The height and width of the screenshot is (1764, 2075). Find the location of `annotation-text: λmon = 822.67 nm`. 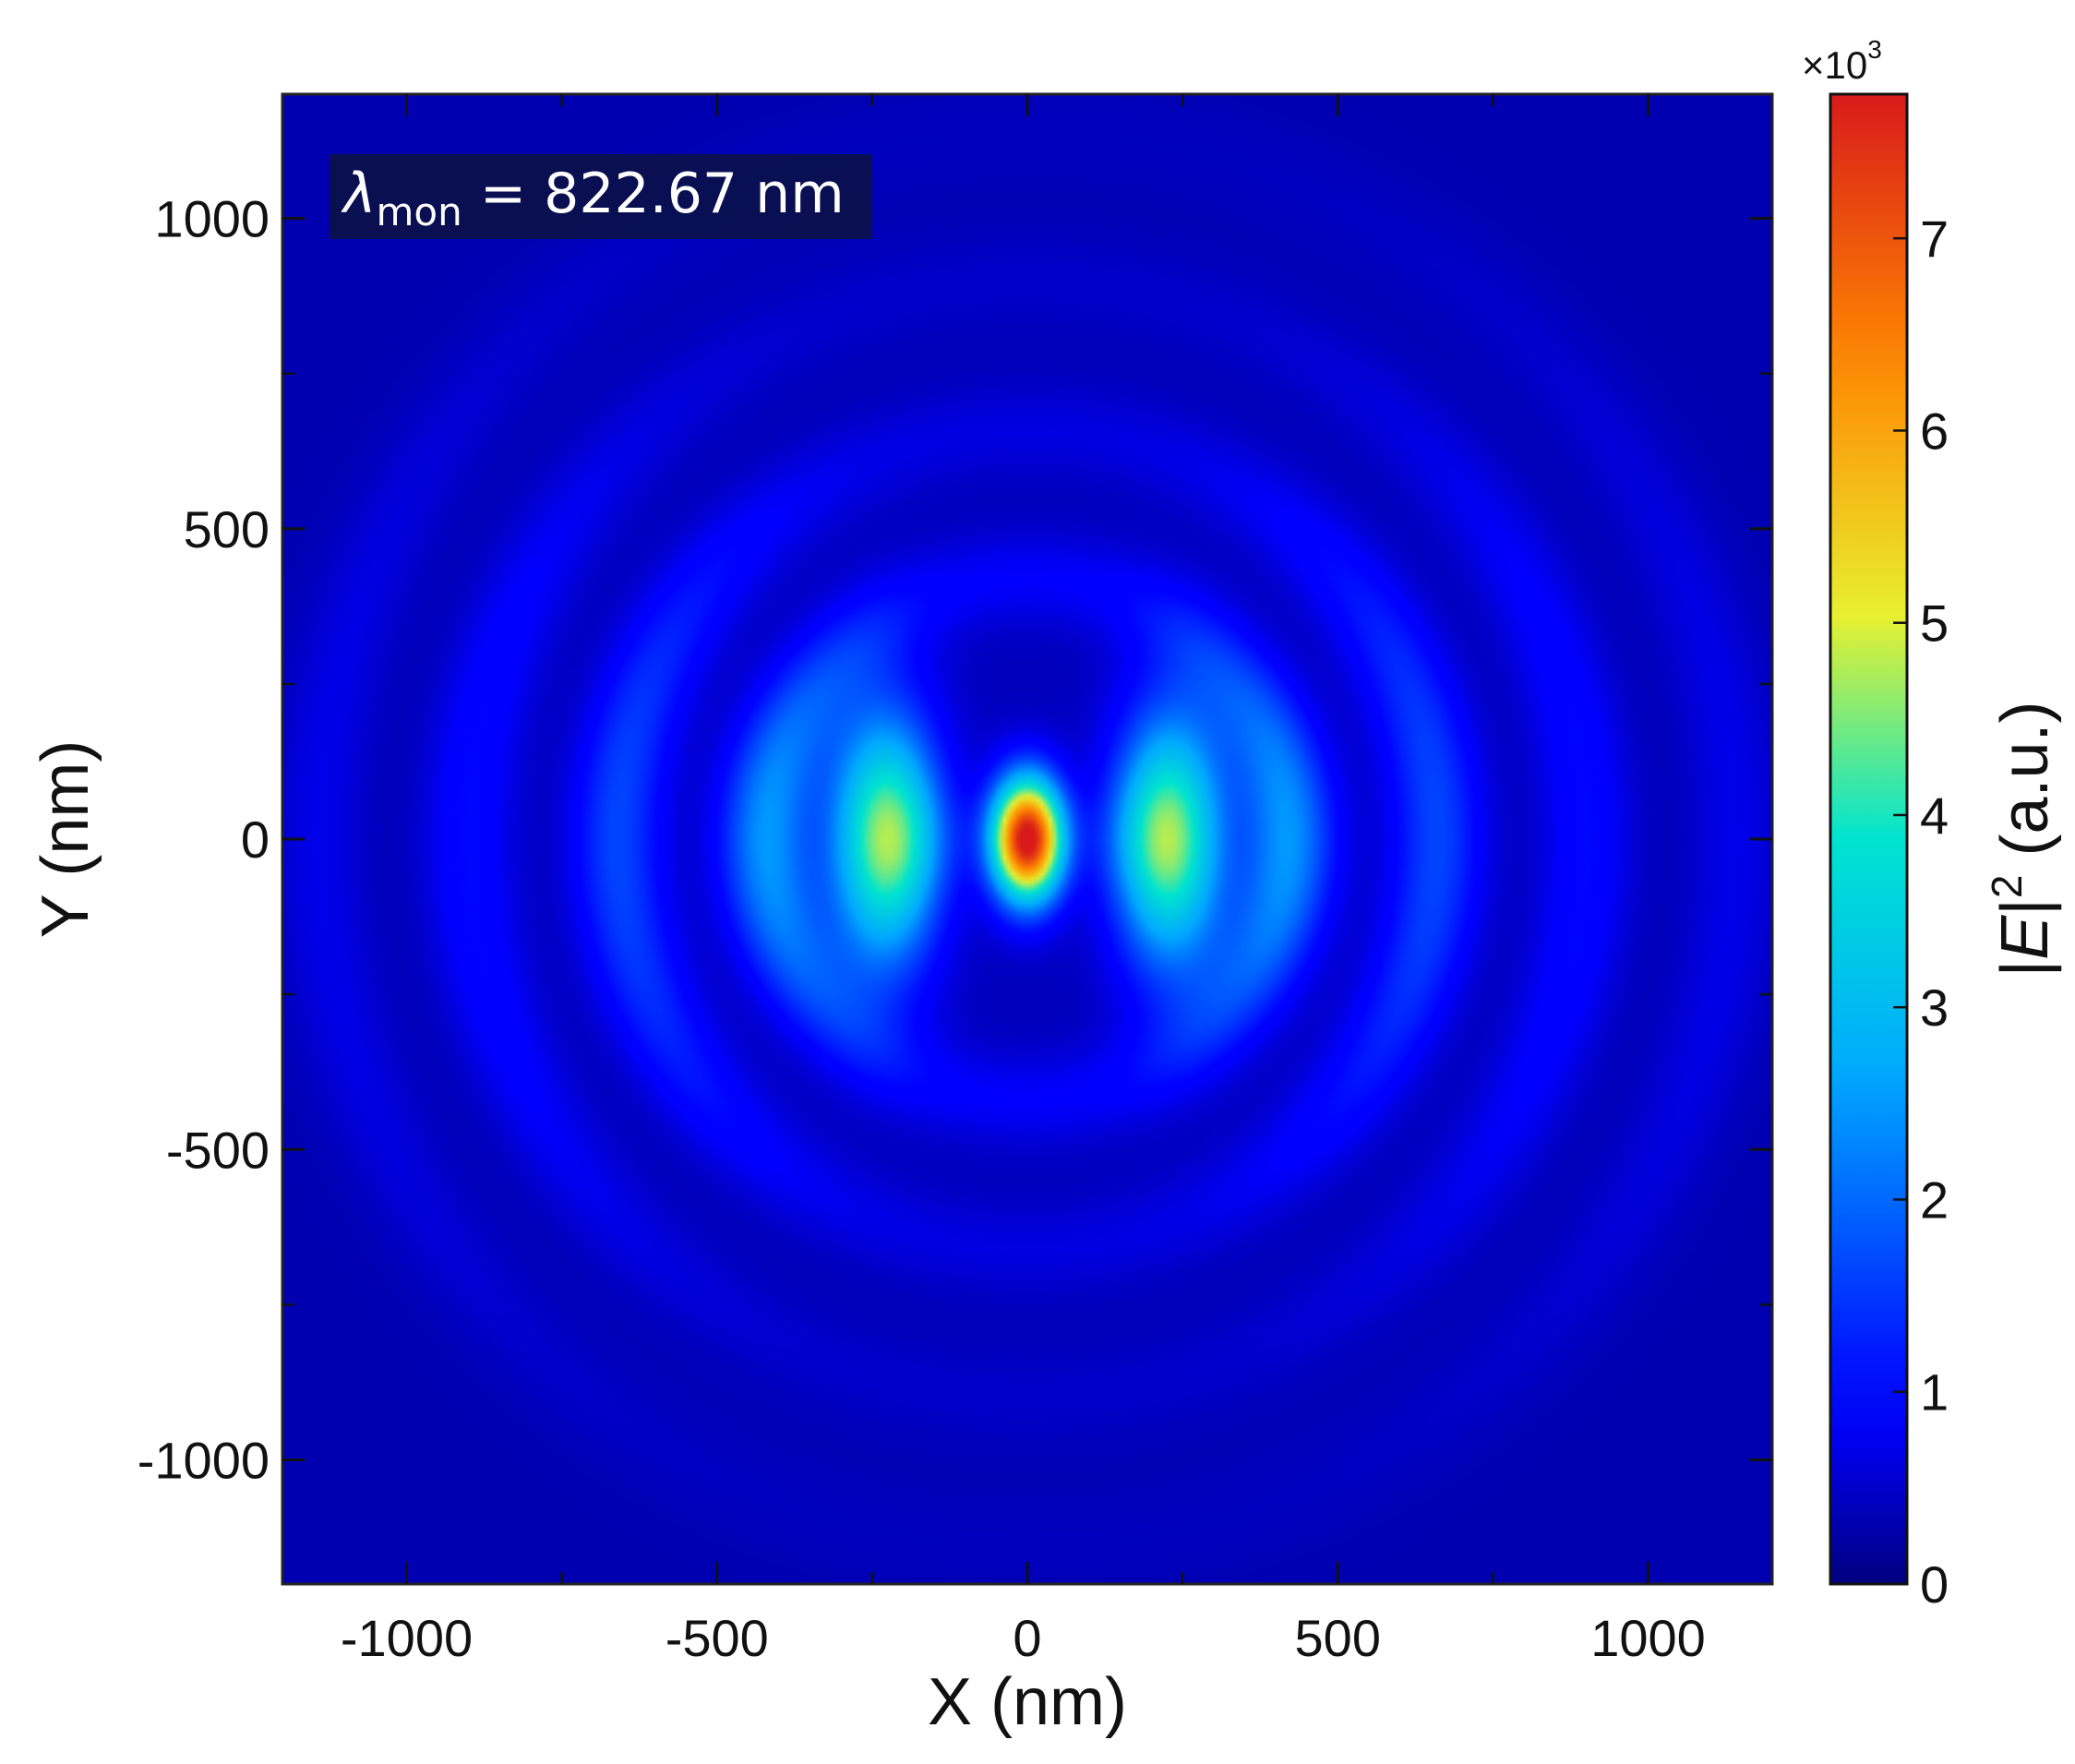

annotation-text: λmon = 822.67 nm is located at coordinates (593, 198).